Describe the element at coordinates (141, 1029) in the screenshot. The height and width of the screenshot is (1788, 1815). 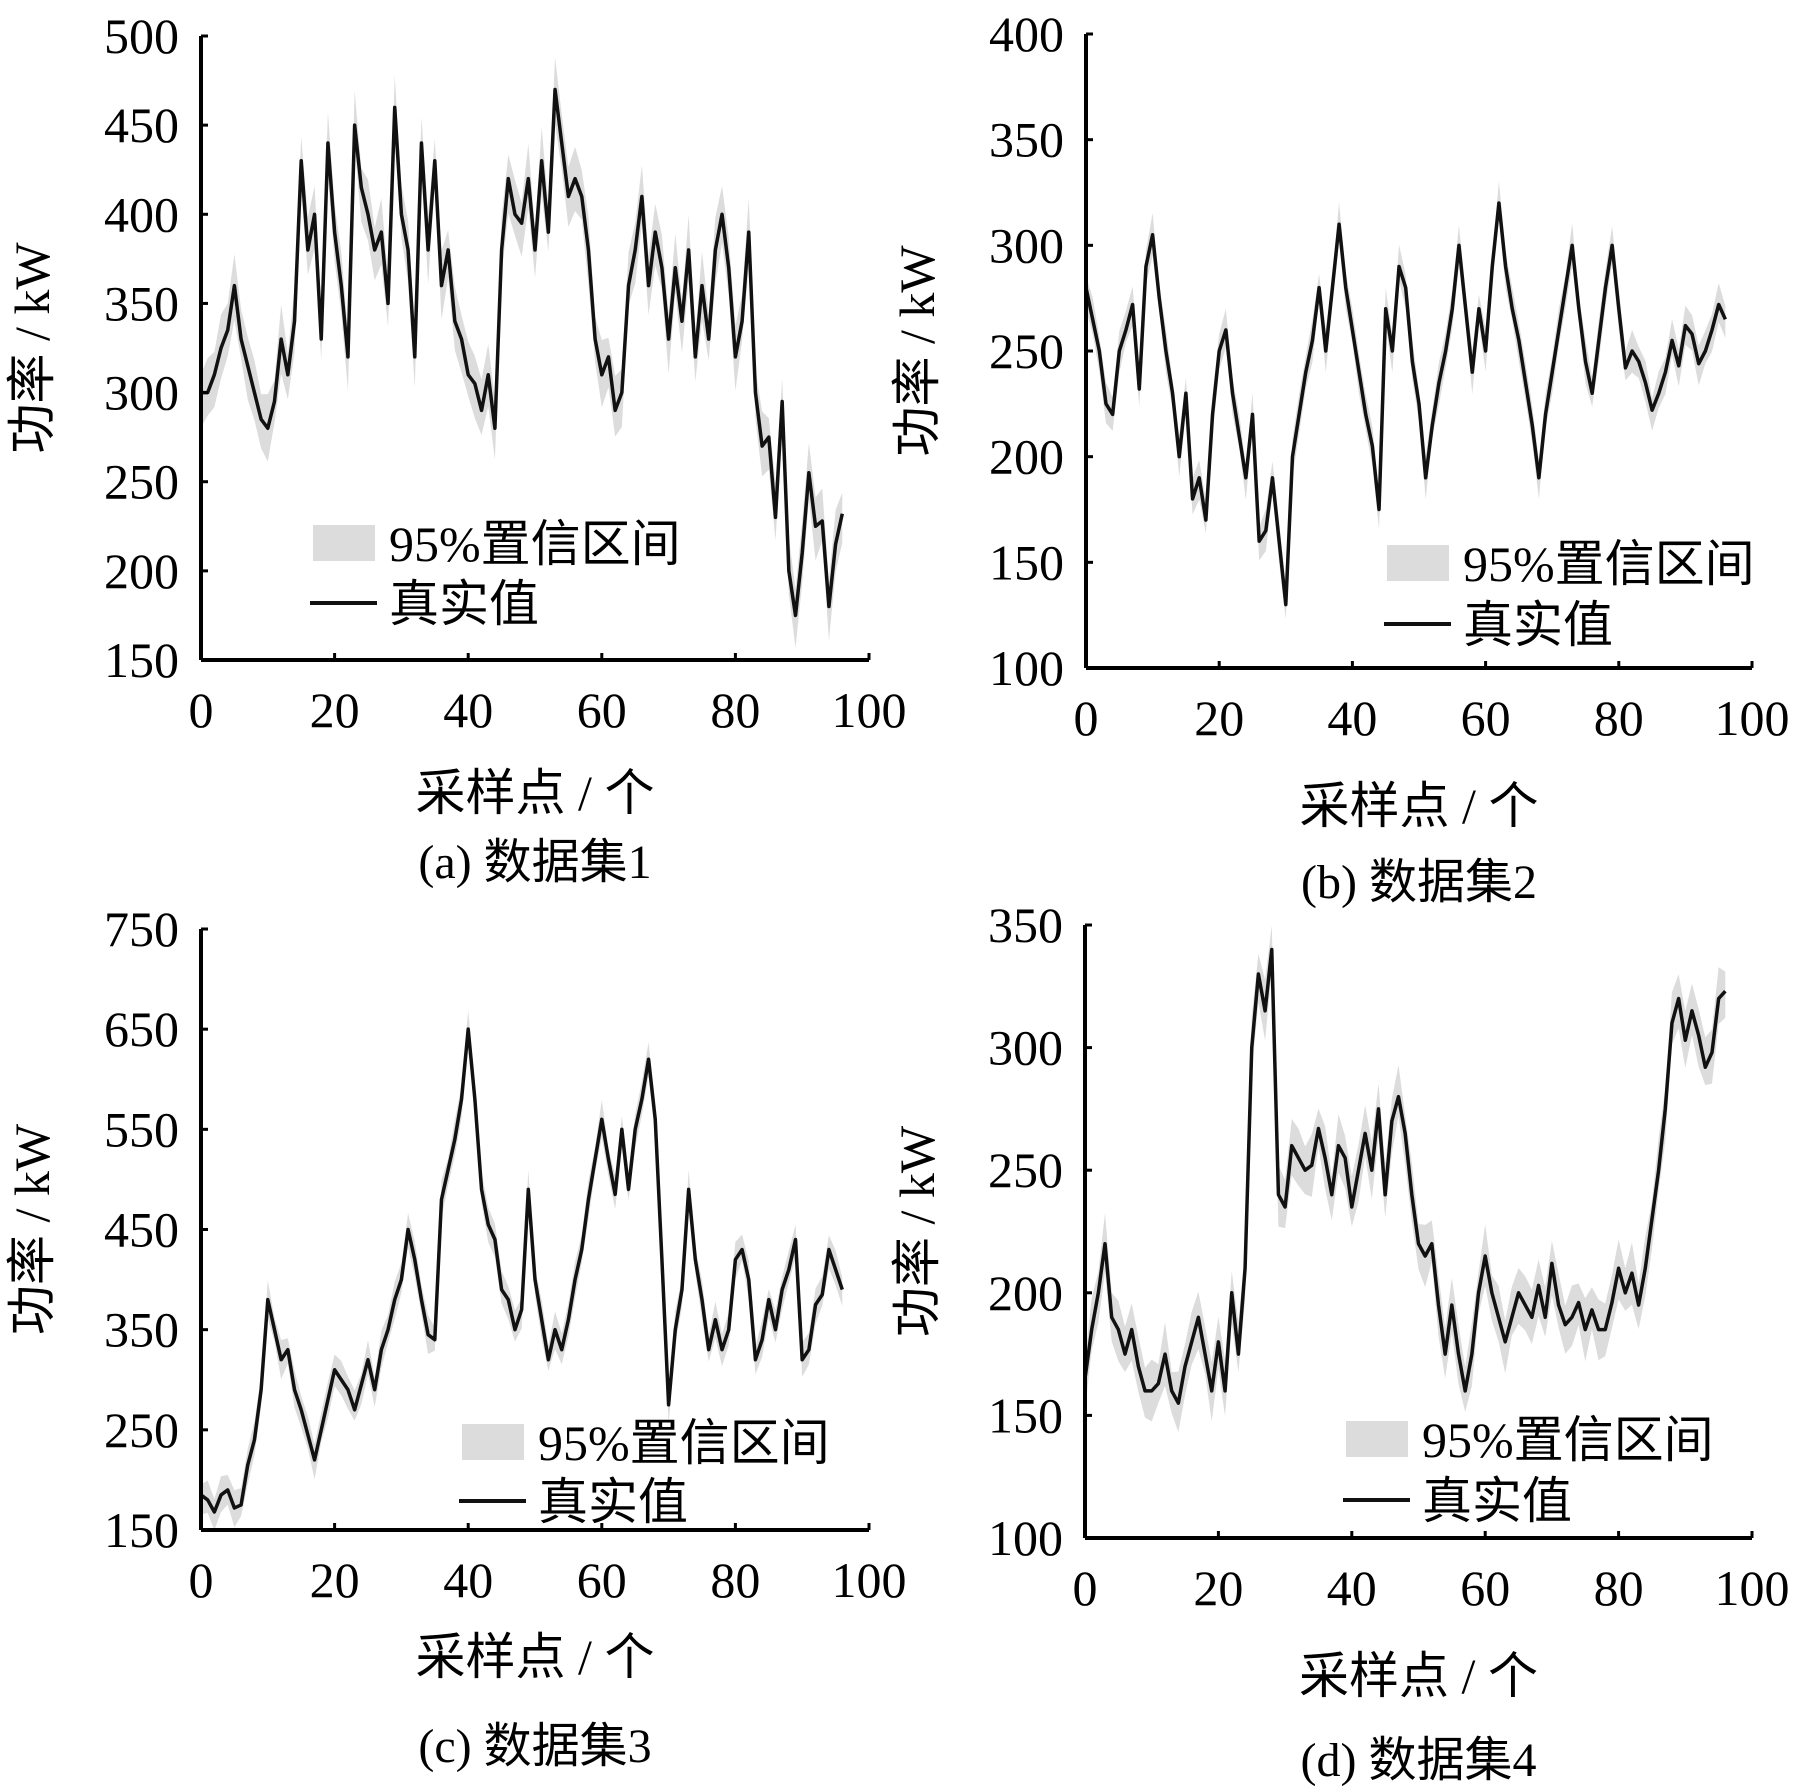
I see `y-tick-label: 650` at that location.